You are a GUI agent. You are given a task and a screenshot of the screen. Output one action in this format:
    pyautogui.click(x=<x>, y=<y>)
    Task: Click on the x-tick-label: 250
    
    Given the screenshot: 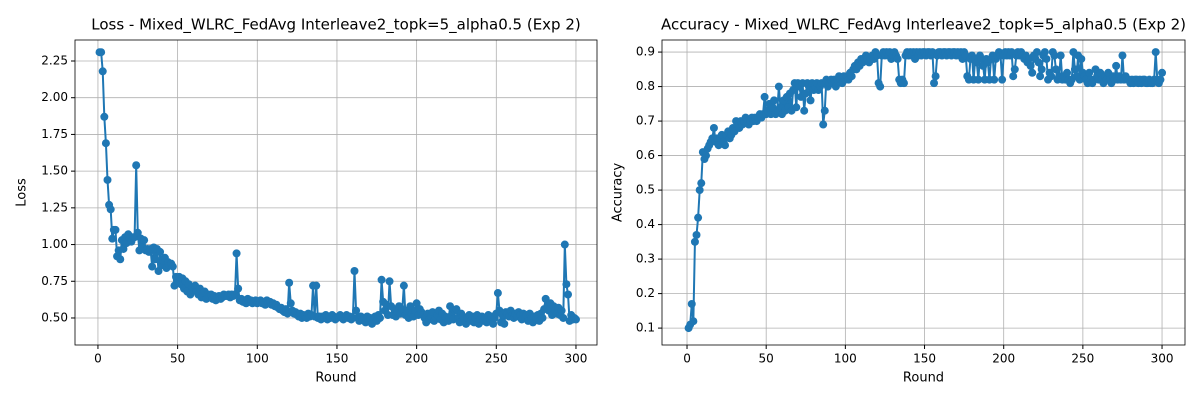 What is the action you would take?
    pyautogui.click(x=496, y=359)
    